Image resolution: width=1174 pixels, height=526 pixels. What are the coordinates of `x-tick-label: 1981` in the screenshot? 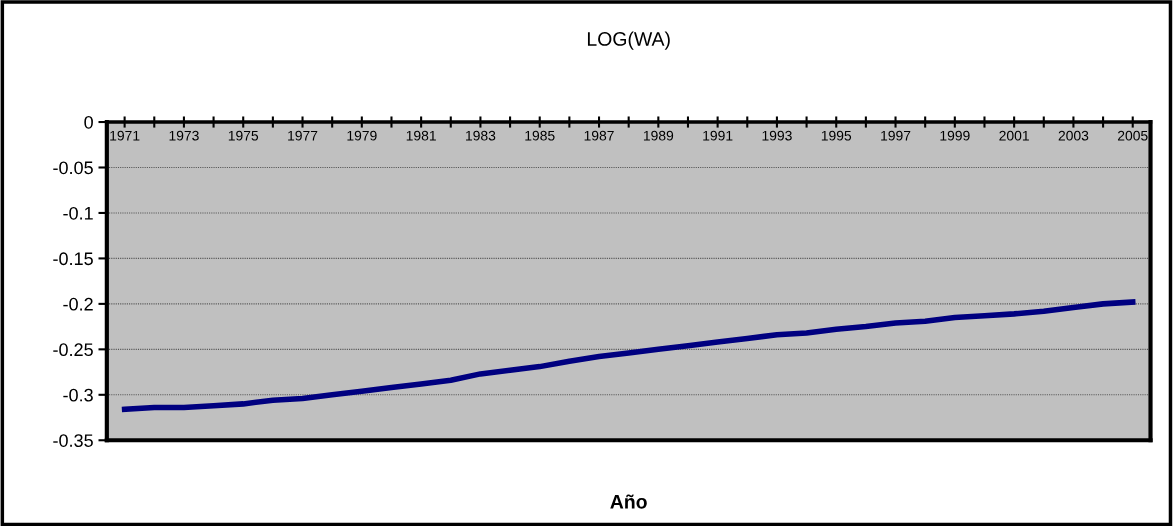 It's located at (421, 135).